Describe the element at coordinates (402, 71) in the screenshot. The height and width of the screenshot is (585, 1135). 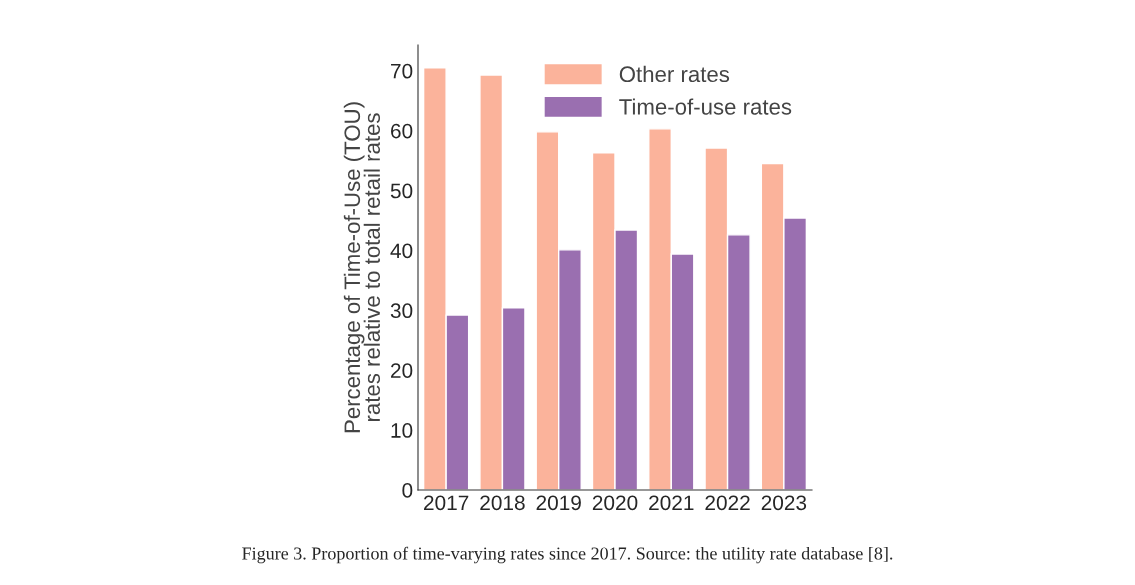
I see `y-tick-label: 70` at that location.